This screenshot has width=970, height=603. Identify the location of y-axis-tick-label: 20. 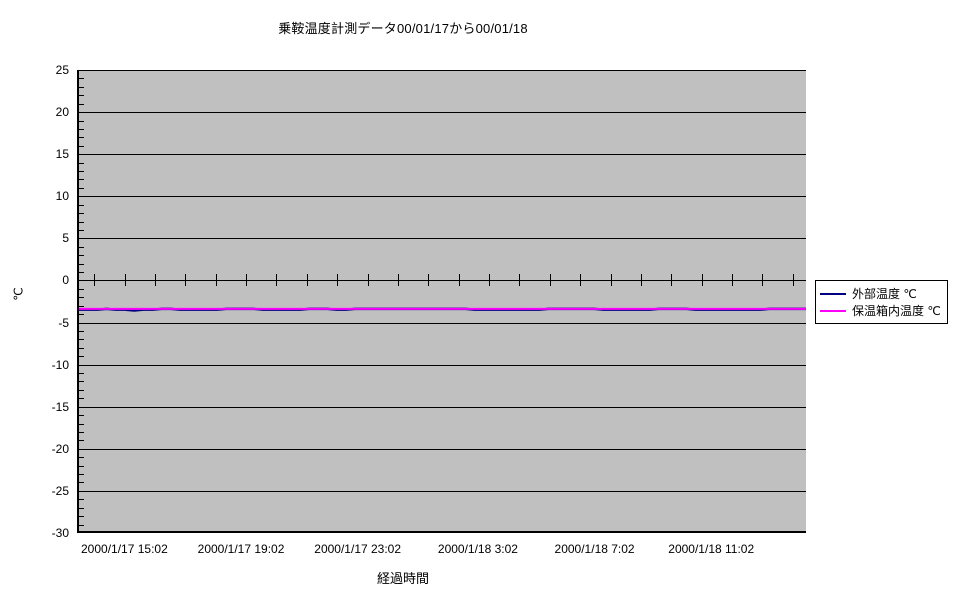
(62, 112).